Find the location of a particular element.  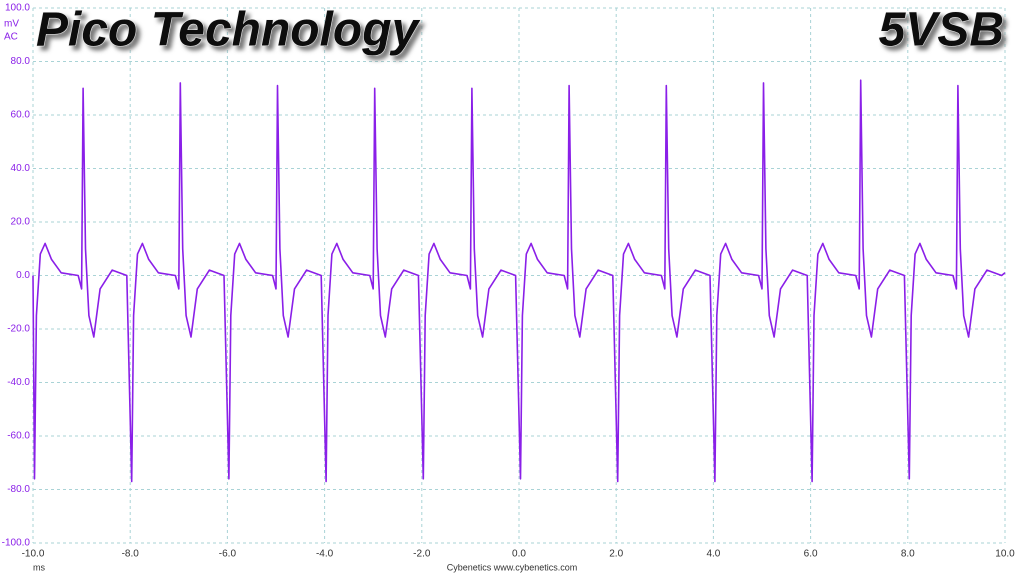

chart-subtitle: 5VSB is located at coordinates (941, 30).